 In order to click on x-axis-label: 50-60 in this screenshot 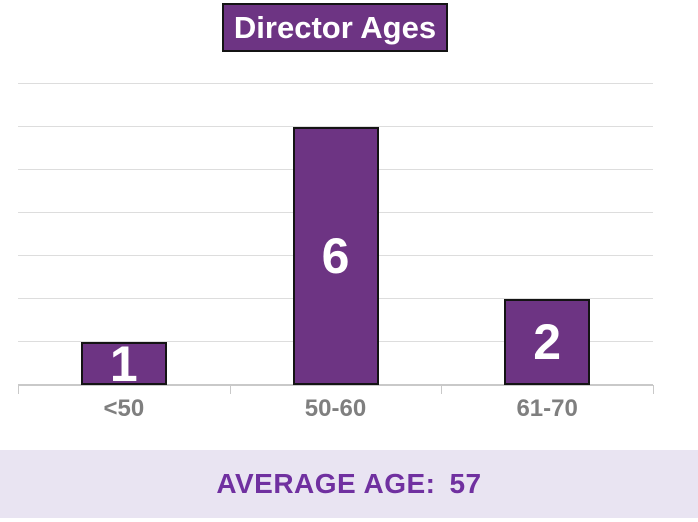, I will do `click(335, 408)`.